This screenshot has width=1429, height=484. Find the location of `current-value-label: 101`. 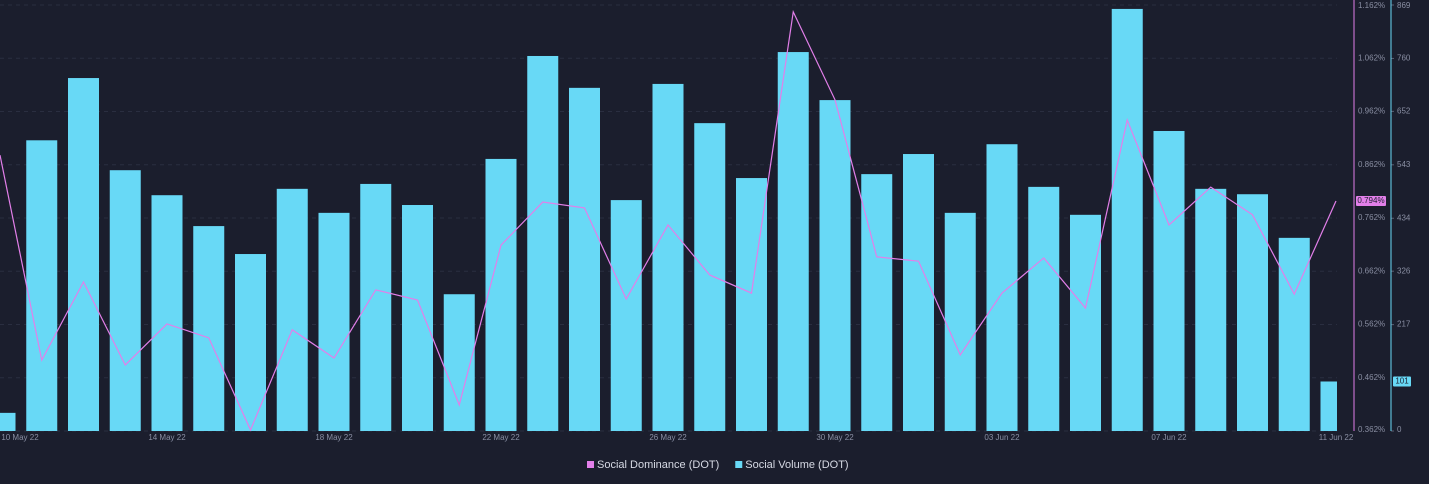

current-value-label: 101 is located at coordinates (1402, 381).